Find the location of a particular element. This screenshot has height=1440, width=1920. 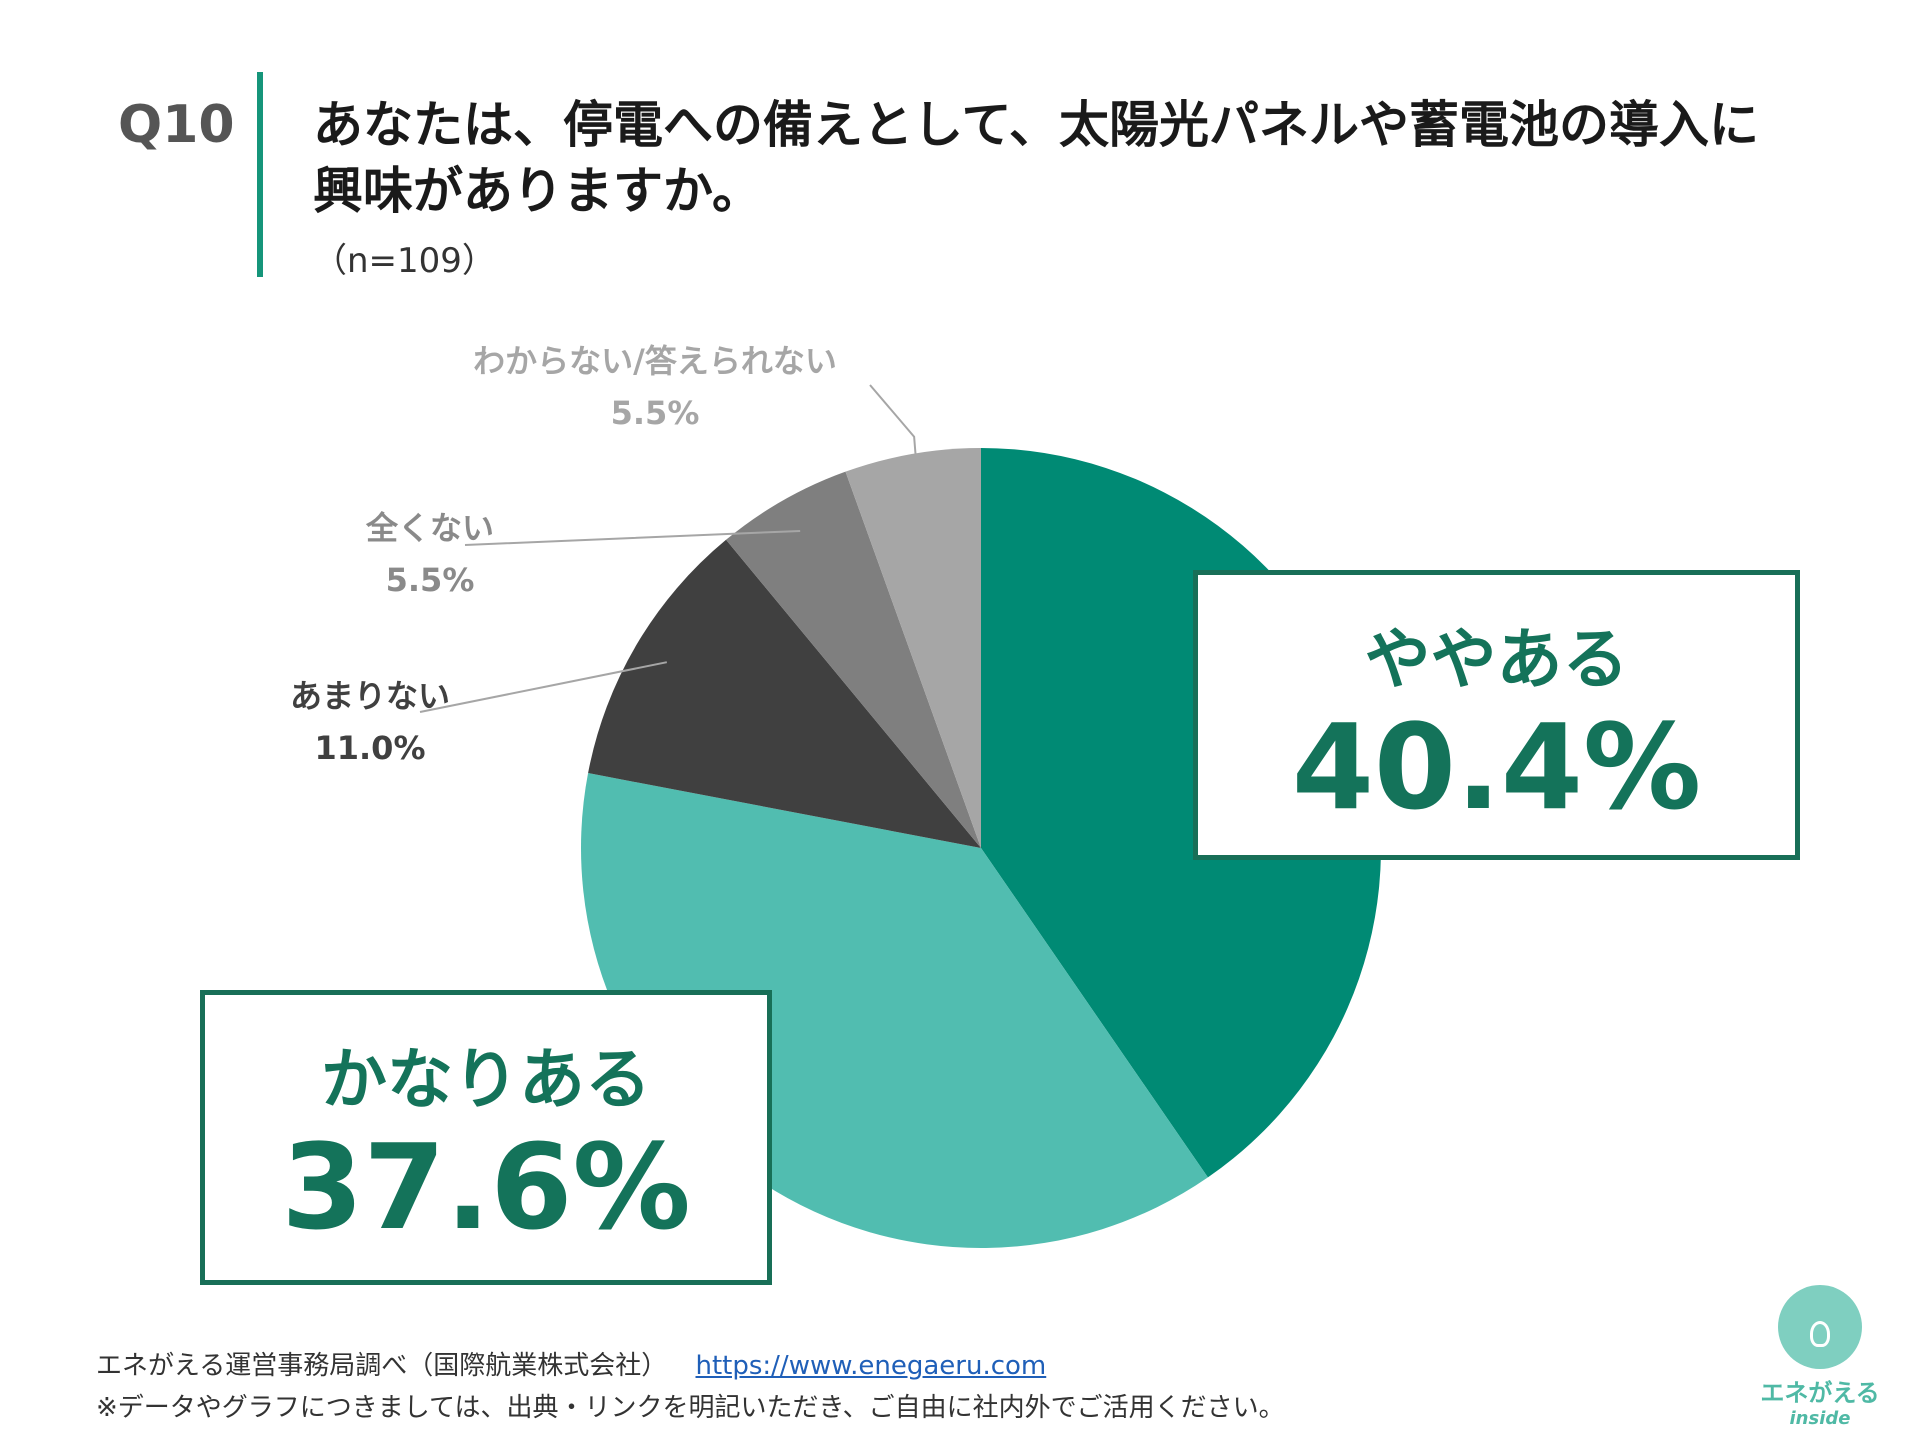

question-title-line2: 興味がありますか。 is located at coordinates (537, 191).